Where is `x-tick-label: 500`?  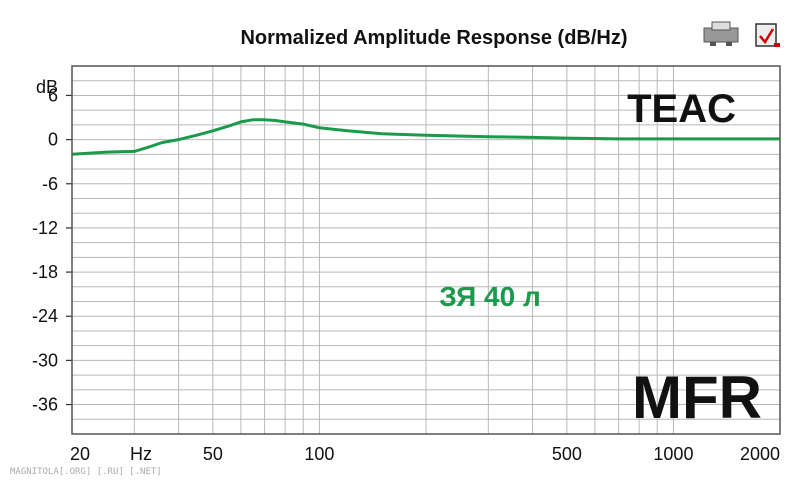
x-tick-label: 500 is located at coordinates (567, 454).